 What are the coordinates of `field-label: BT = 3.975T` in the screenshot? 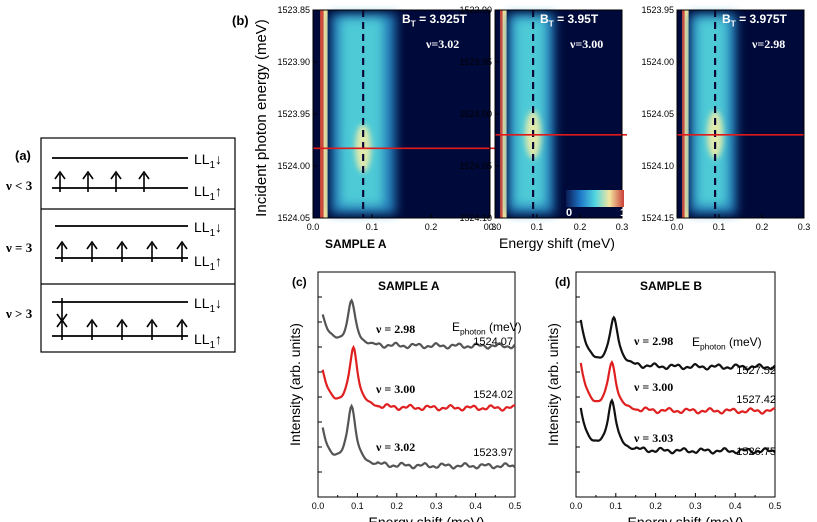 It's located at (755, 20).